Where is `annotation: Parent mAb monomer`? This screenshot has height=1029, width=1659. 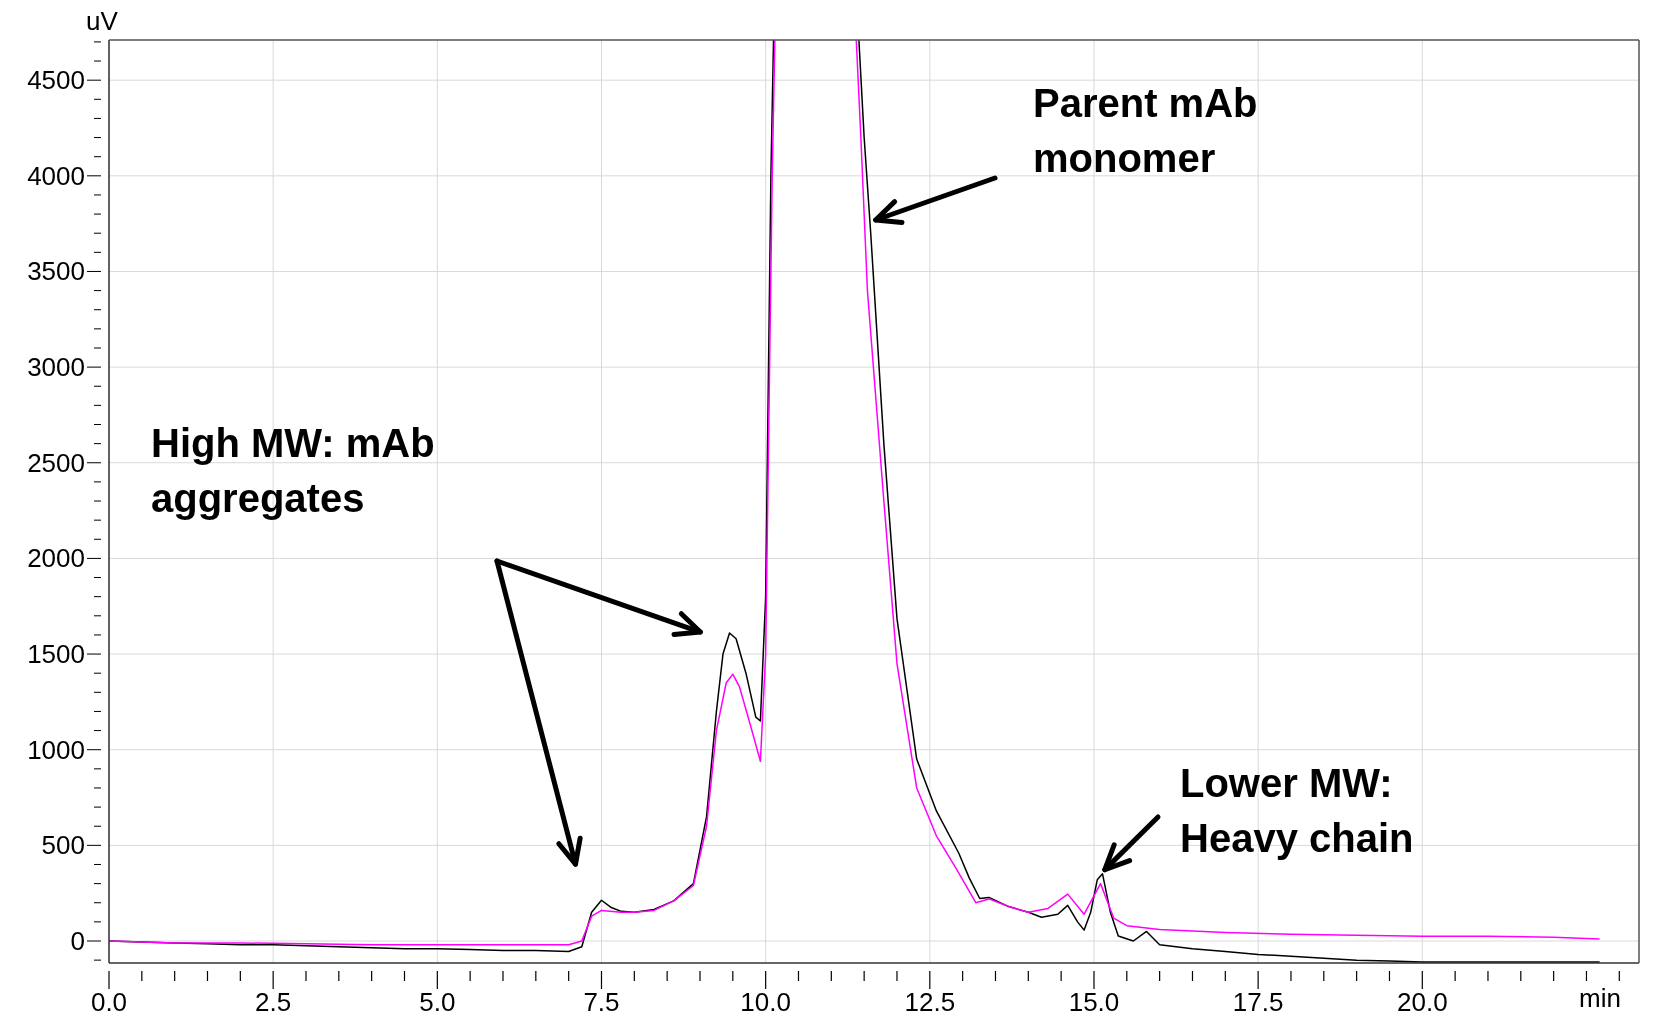 annotation: Parent mAb monomer is located at coordinates (1146, 131).